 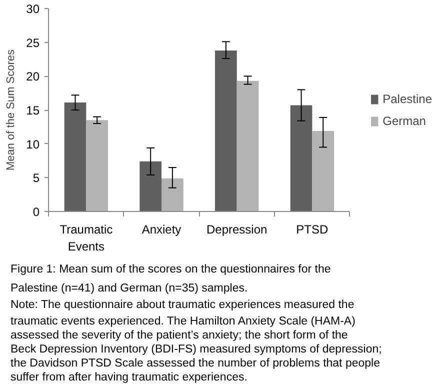 What do you see at coordinates (36, 178) in the screenshot?
I see `y-tick-label: 5` at bounding box center [36, 178].